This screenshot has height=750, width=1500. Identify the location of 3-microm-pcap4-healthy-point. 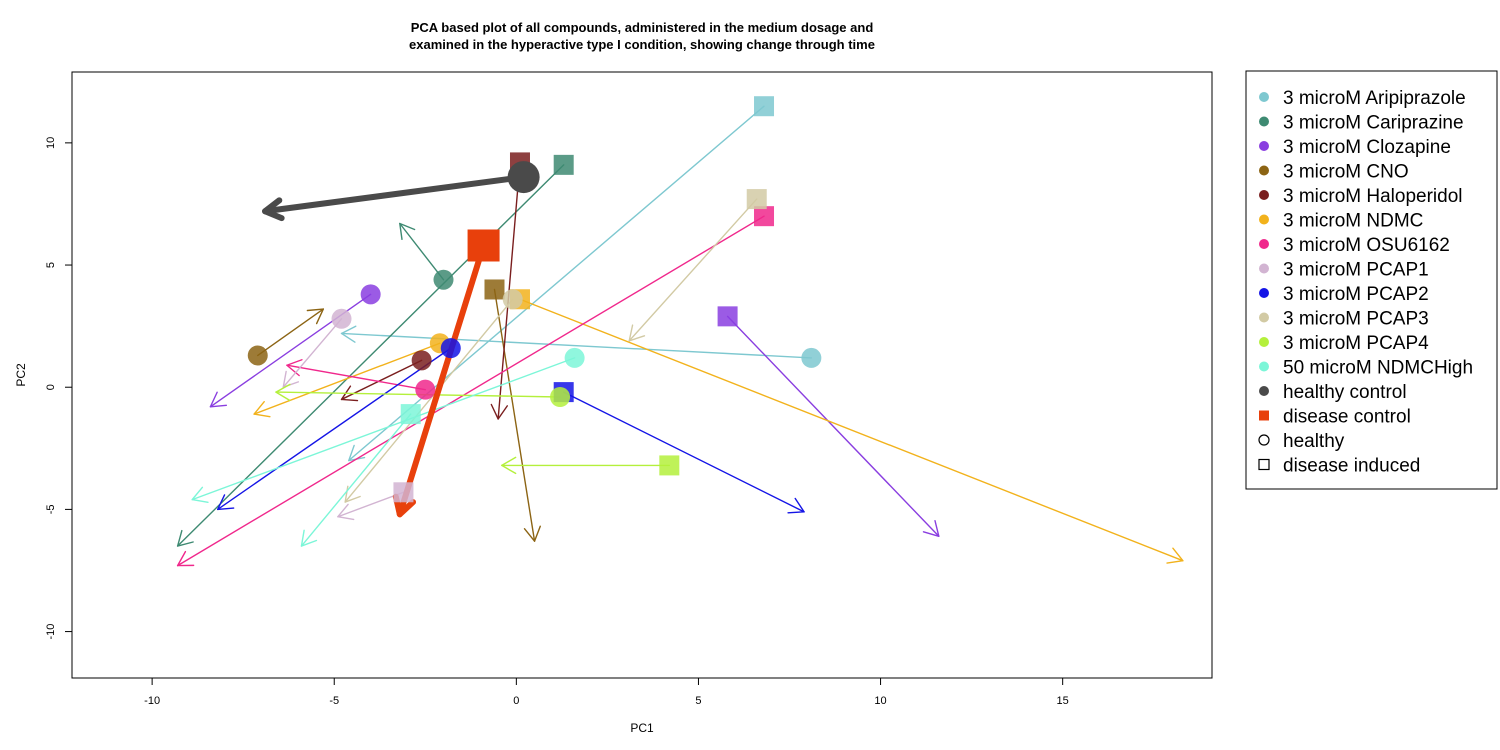
(560, 396).